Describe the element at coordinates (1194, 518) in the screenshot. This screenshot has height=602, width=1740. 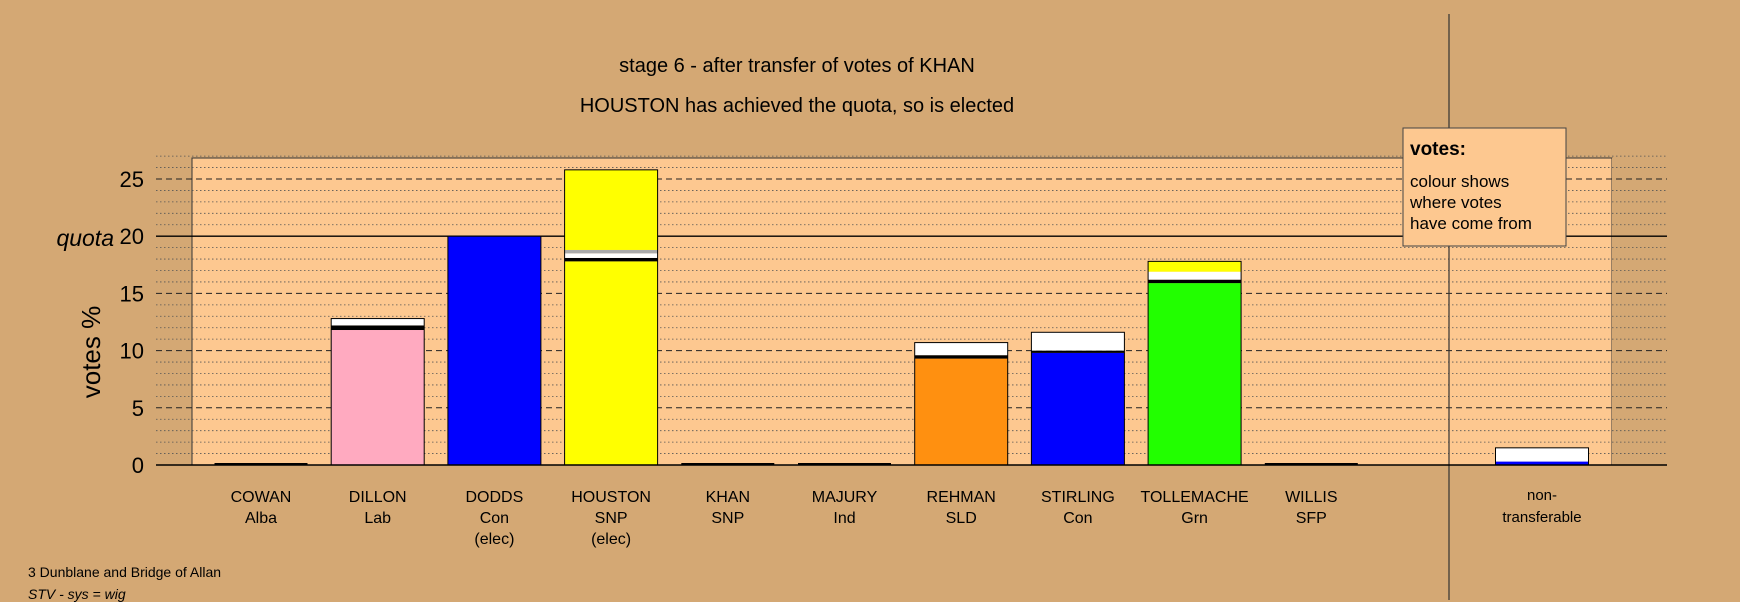
I see `candidate-party-label: Grn` at that location.